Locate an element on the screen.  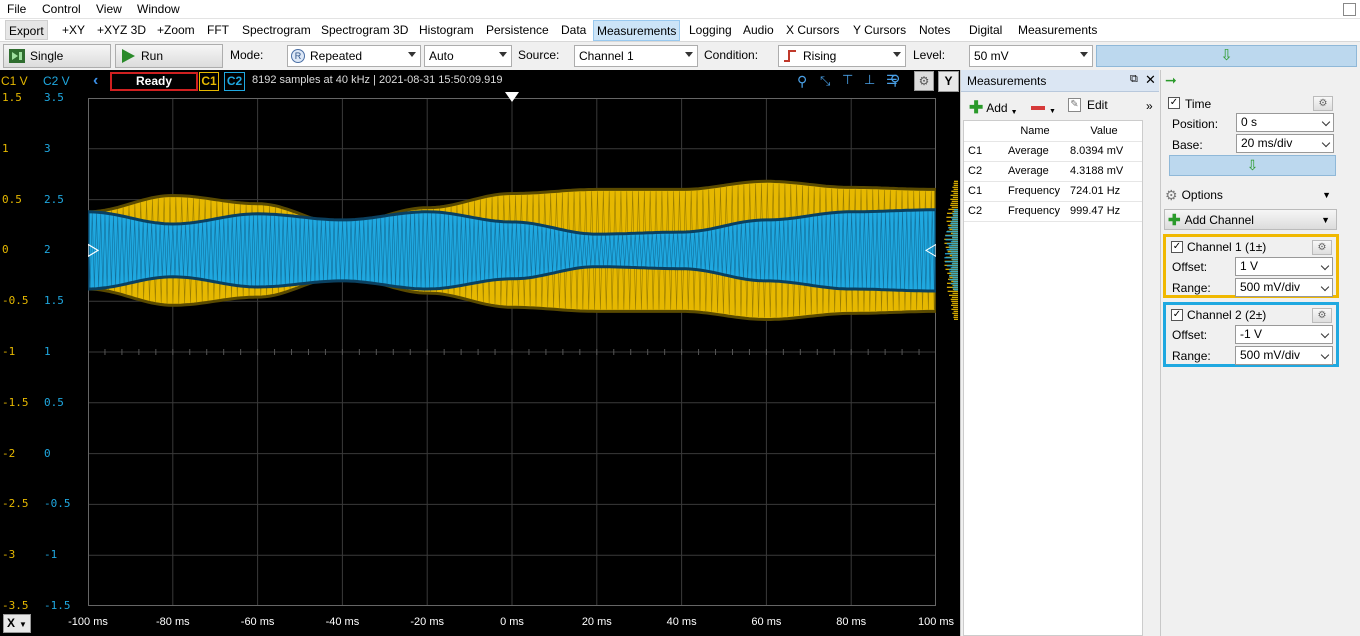
repeated-icon: R is located at coordinates (298, 56).